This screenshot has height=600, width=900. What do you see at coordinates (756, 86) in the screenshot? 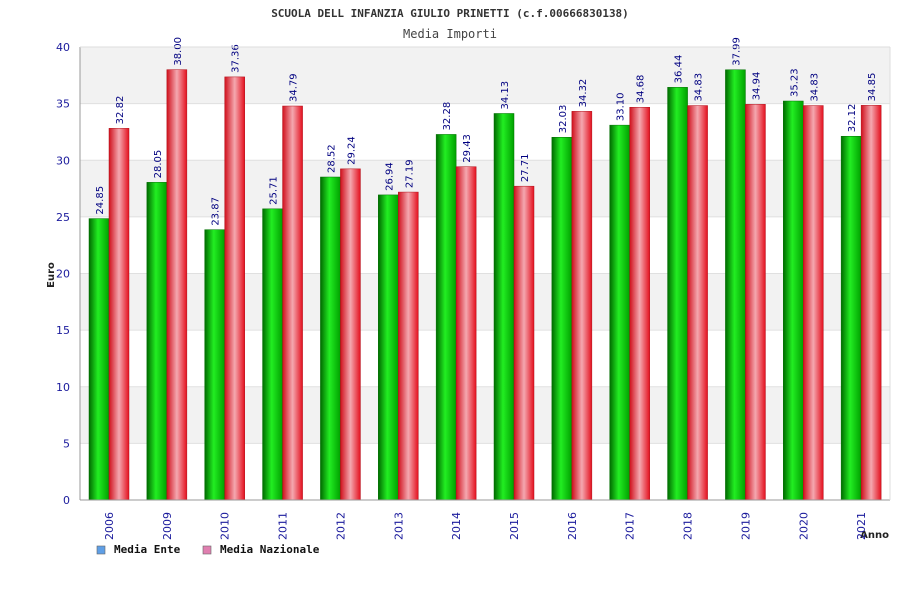
I see `value-label: 34.94` at bounding box center [756, 86].